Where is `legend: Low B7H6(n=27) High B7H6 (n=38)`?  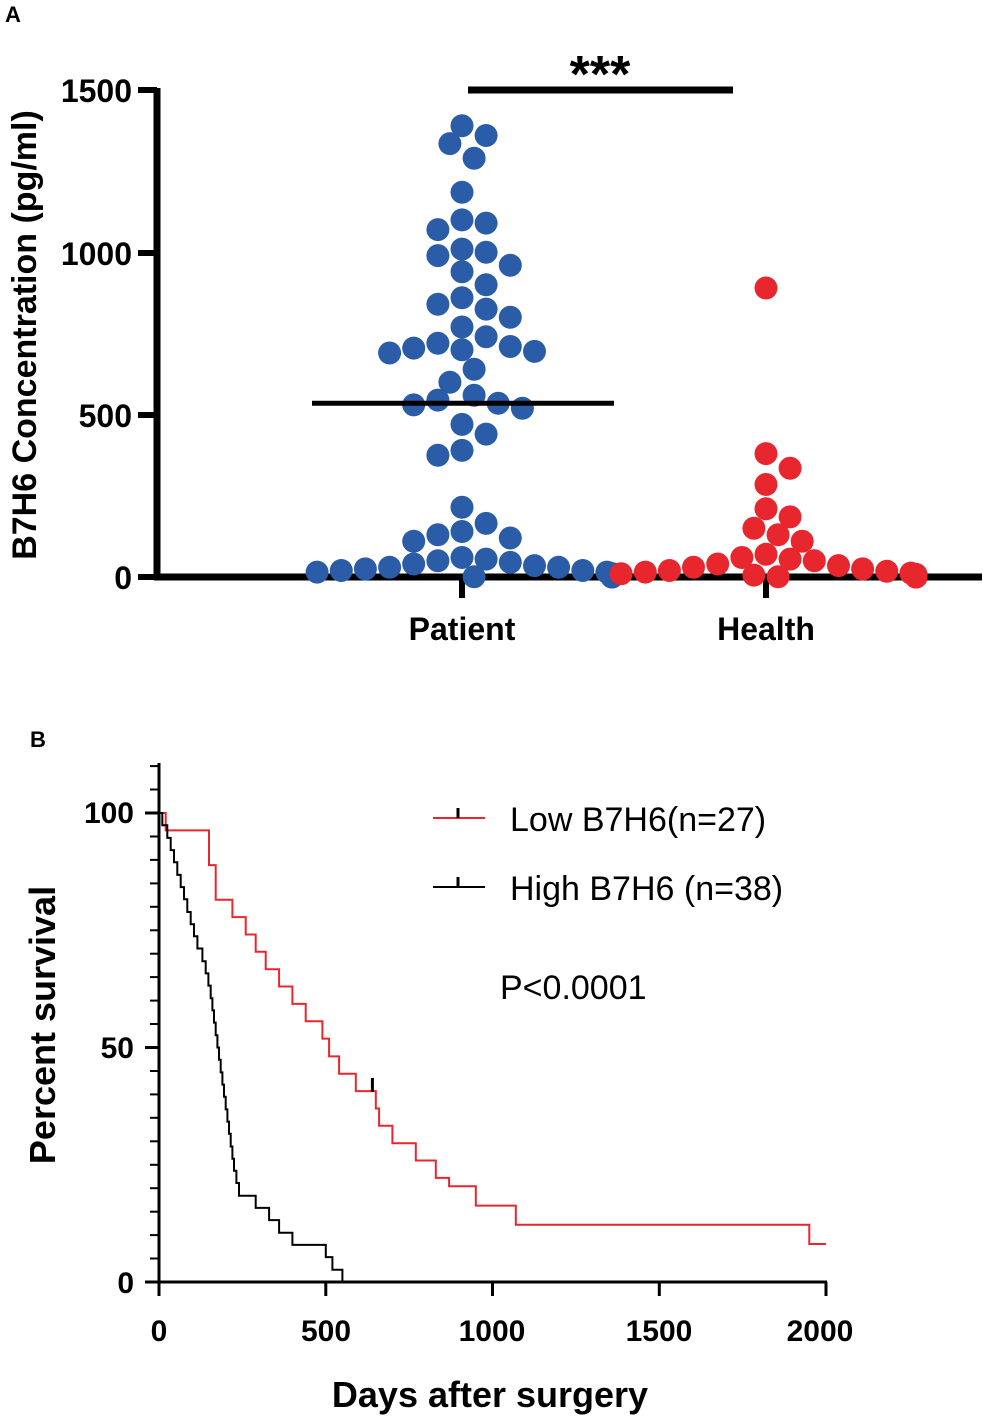 legend: Low B7H6(n=27) High B7H6 (n=38) is located at coordinates (608, 854).